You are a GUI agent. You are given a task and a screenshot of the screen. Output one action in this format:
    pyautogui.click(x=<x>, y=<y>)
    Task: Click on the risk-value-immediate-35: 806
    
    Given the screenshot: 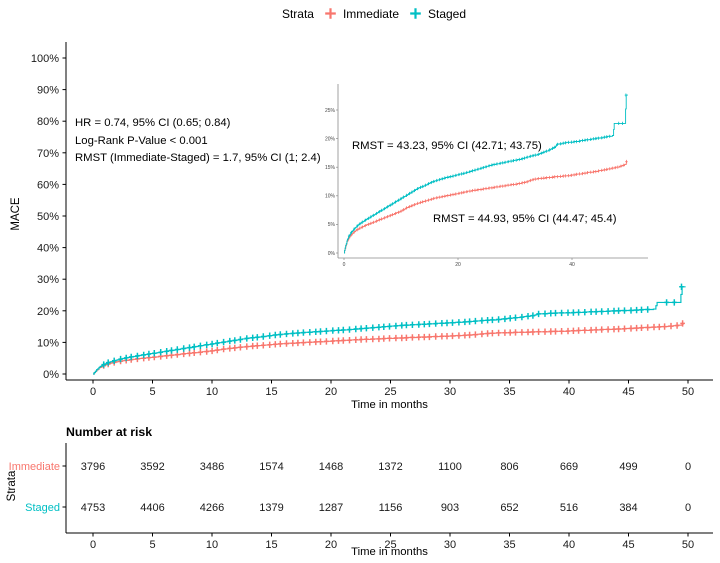 What is the action you would take?
    pyautogui.click(x=509, y=467)
    